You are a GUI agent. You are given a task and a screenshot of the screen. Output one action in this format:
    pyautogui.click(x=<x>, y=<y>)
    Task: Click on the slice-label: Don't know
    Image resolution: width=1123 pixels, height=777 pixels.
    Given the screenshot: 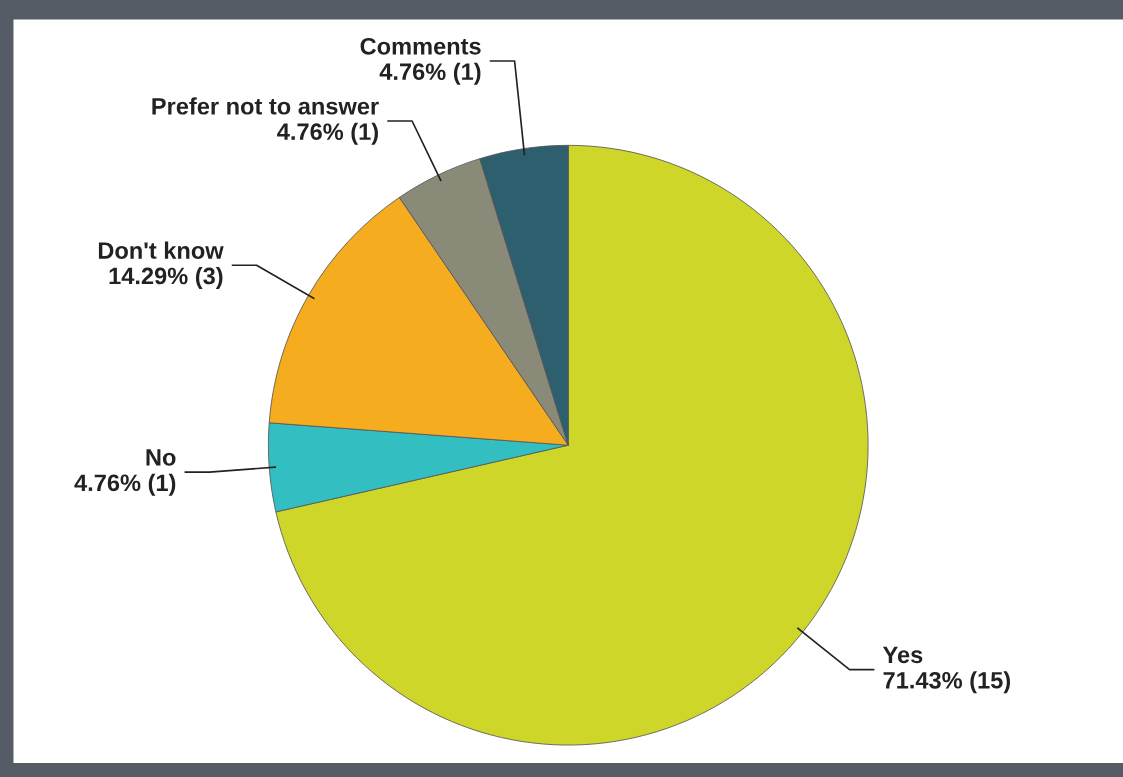 What is the action you would take?
    pyautogui.click(x=161, y=250)
    